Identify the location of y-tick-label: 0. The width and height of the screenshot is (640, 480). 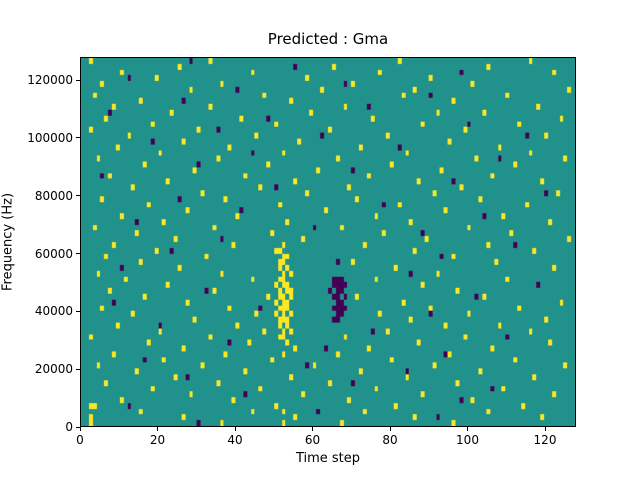
(69, 427).